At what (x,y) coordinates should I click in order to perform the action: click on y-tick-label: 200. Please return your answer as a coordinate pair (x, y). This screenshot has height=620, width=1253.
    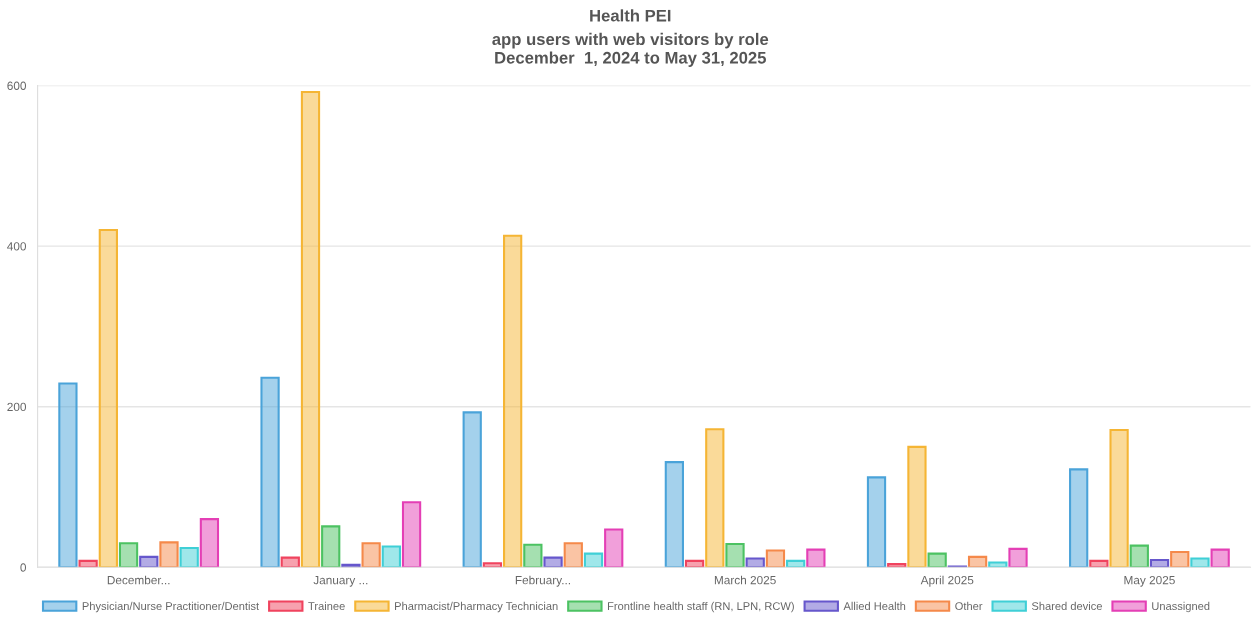
    Looking at the image, I should click on (17, 407).